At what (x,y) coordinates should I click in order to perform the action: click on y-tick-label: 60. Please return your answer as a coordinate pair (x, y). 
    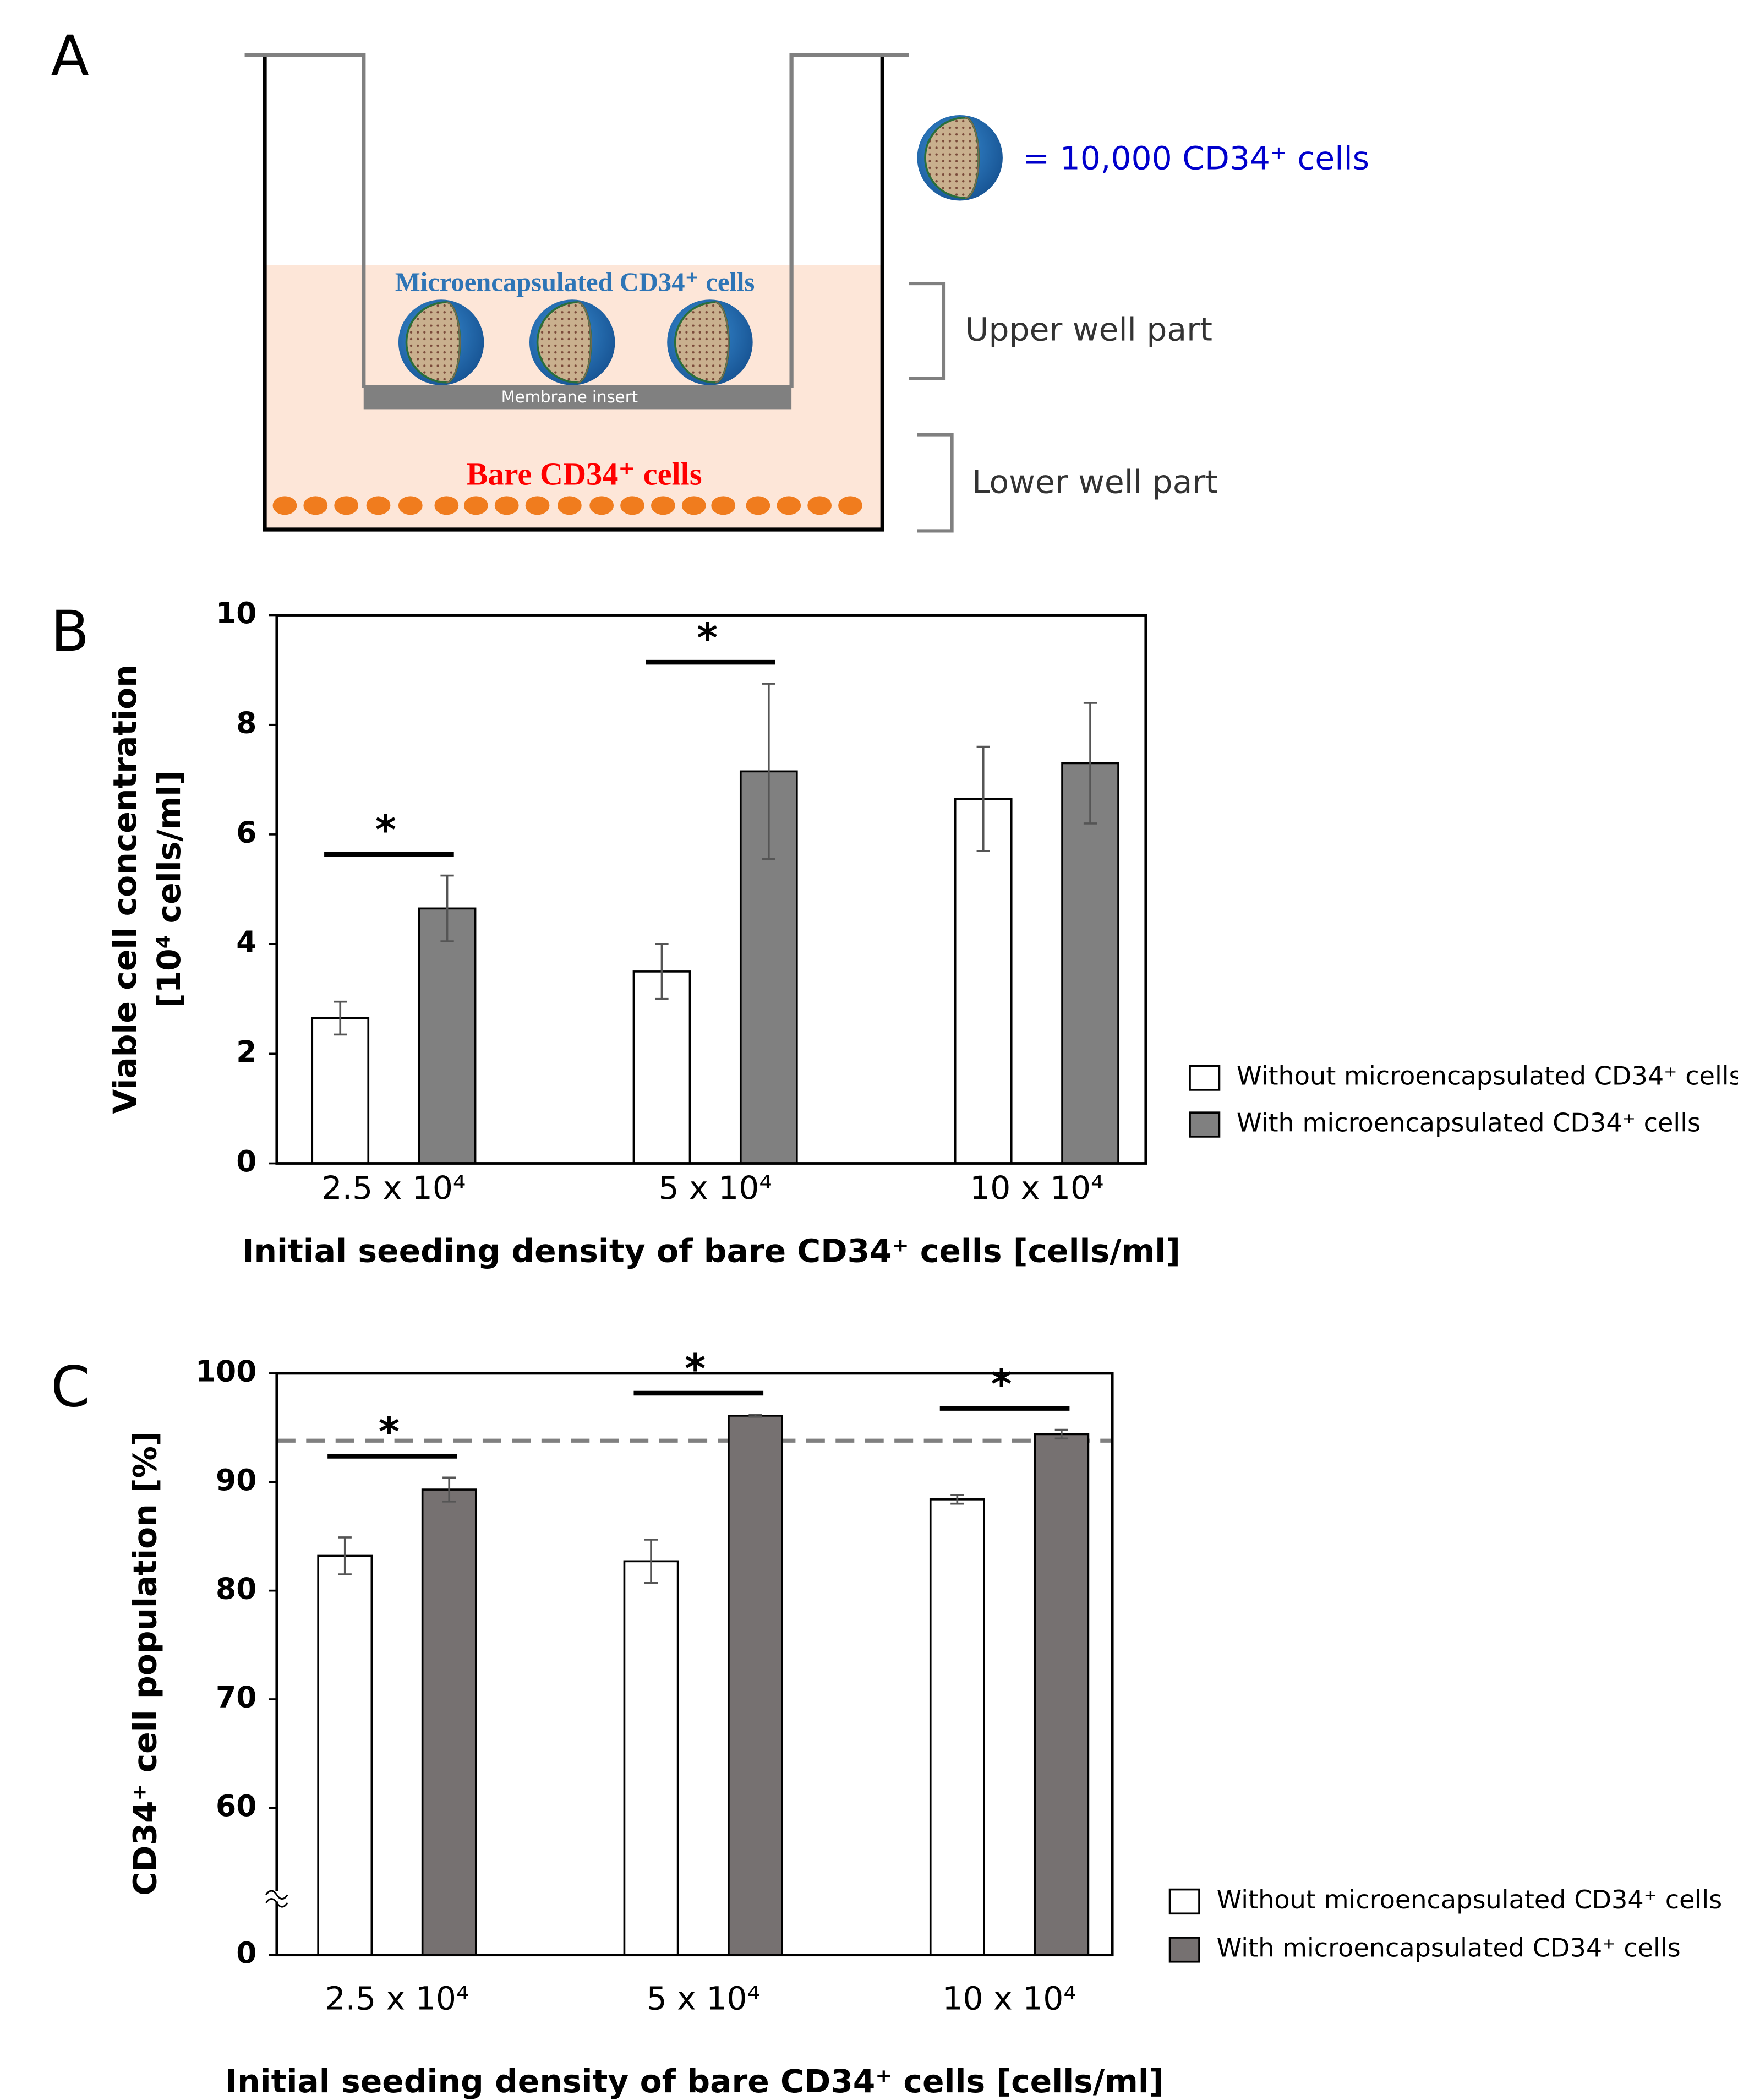
    Looking at the image, I should click on (236, 1806).